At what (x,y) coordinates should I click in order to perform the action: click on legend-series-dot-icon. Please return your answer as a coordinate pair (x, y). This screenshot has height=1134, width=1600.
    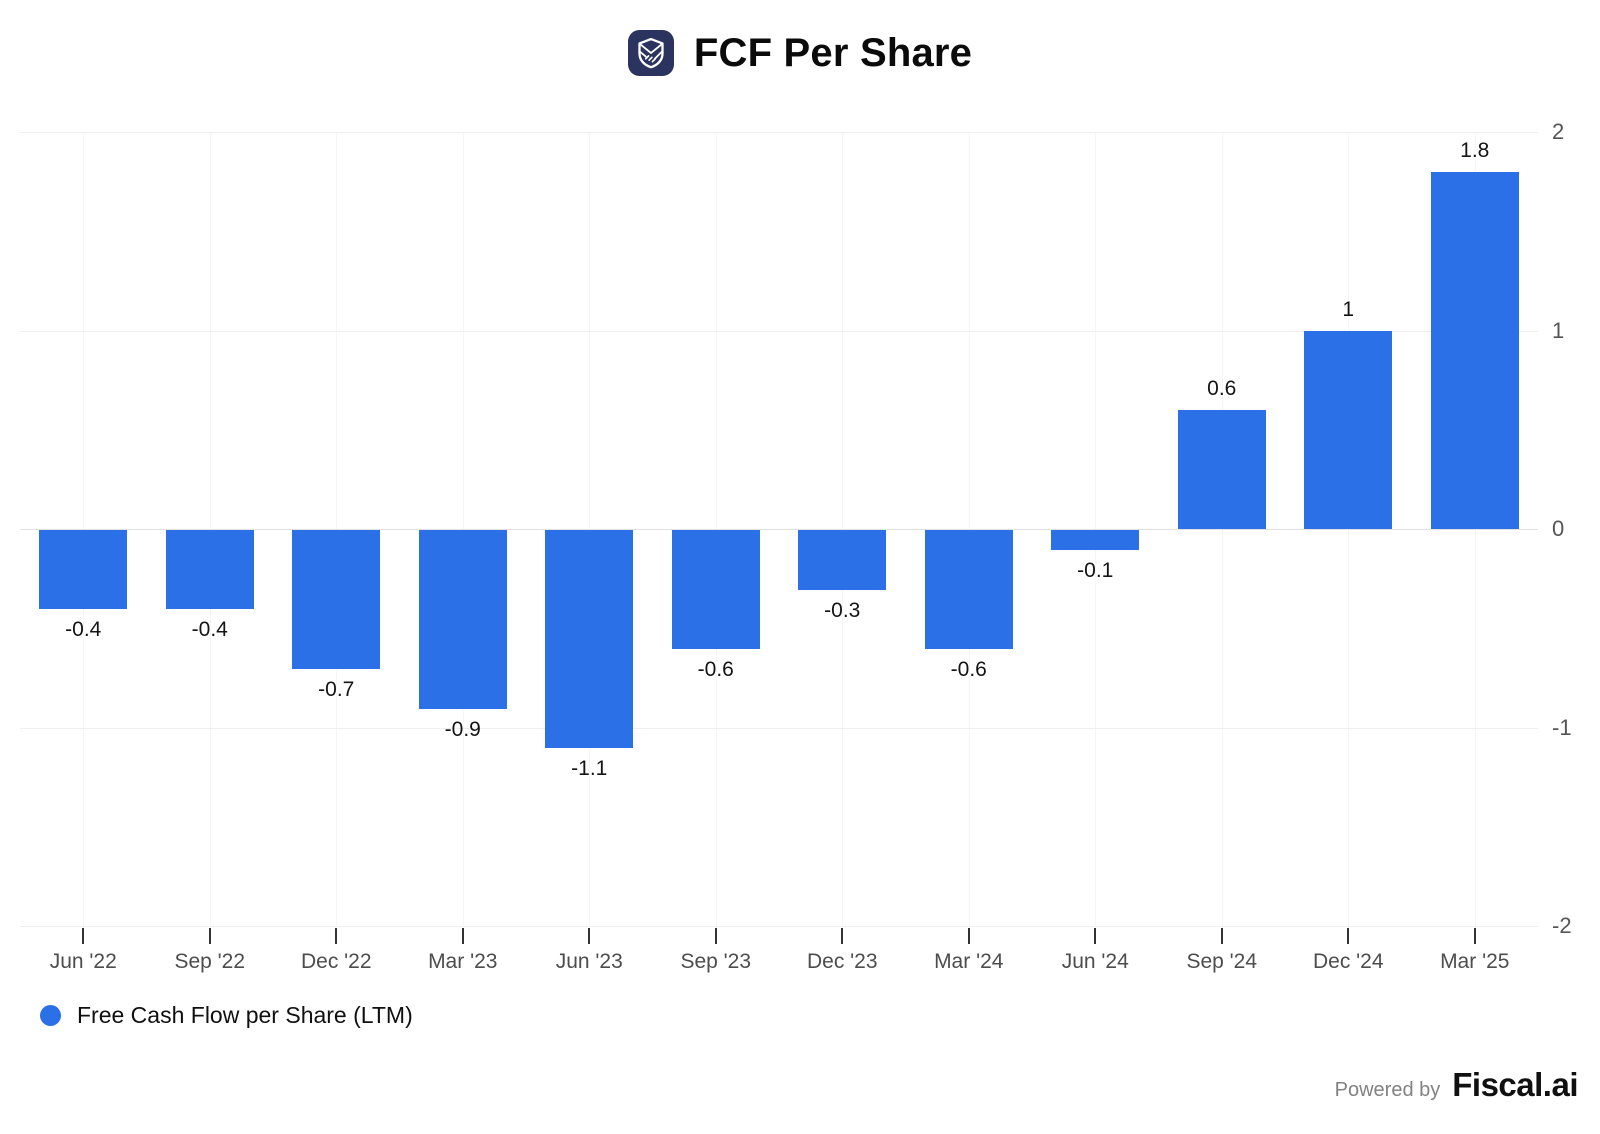
    Looking at the image, I should click on (50, 1015).